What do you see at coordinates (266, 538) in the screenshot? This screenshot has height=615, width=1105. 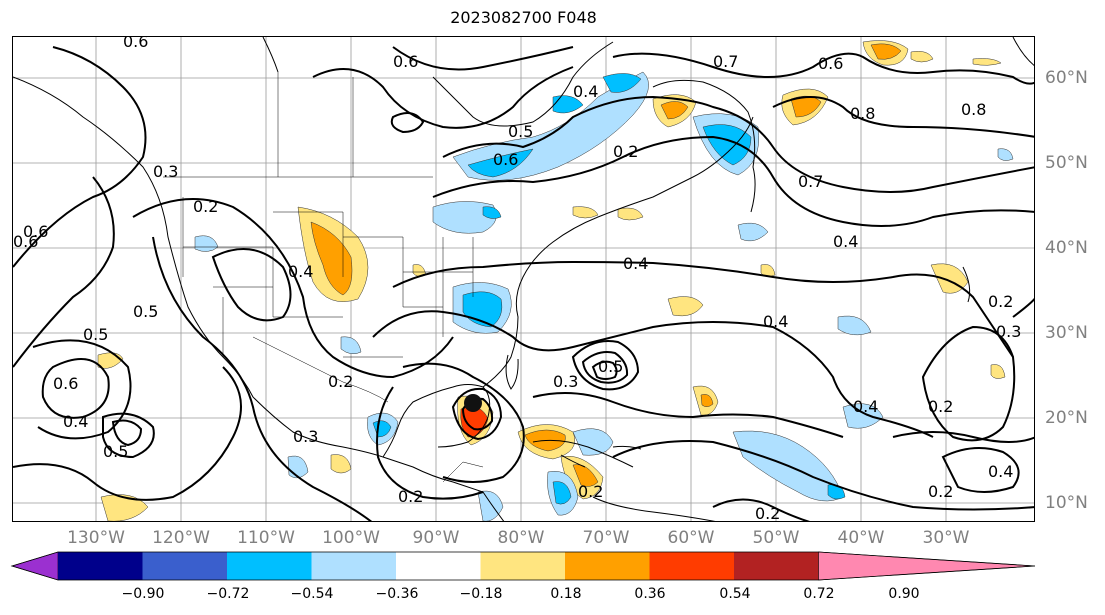 I see `lon-label: 110°W` at bounding box center [266, 538].